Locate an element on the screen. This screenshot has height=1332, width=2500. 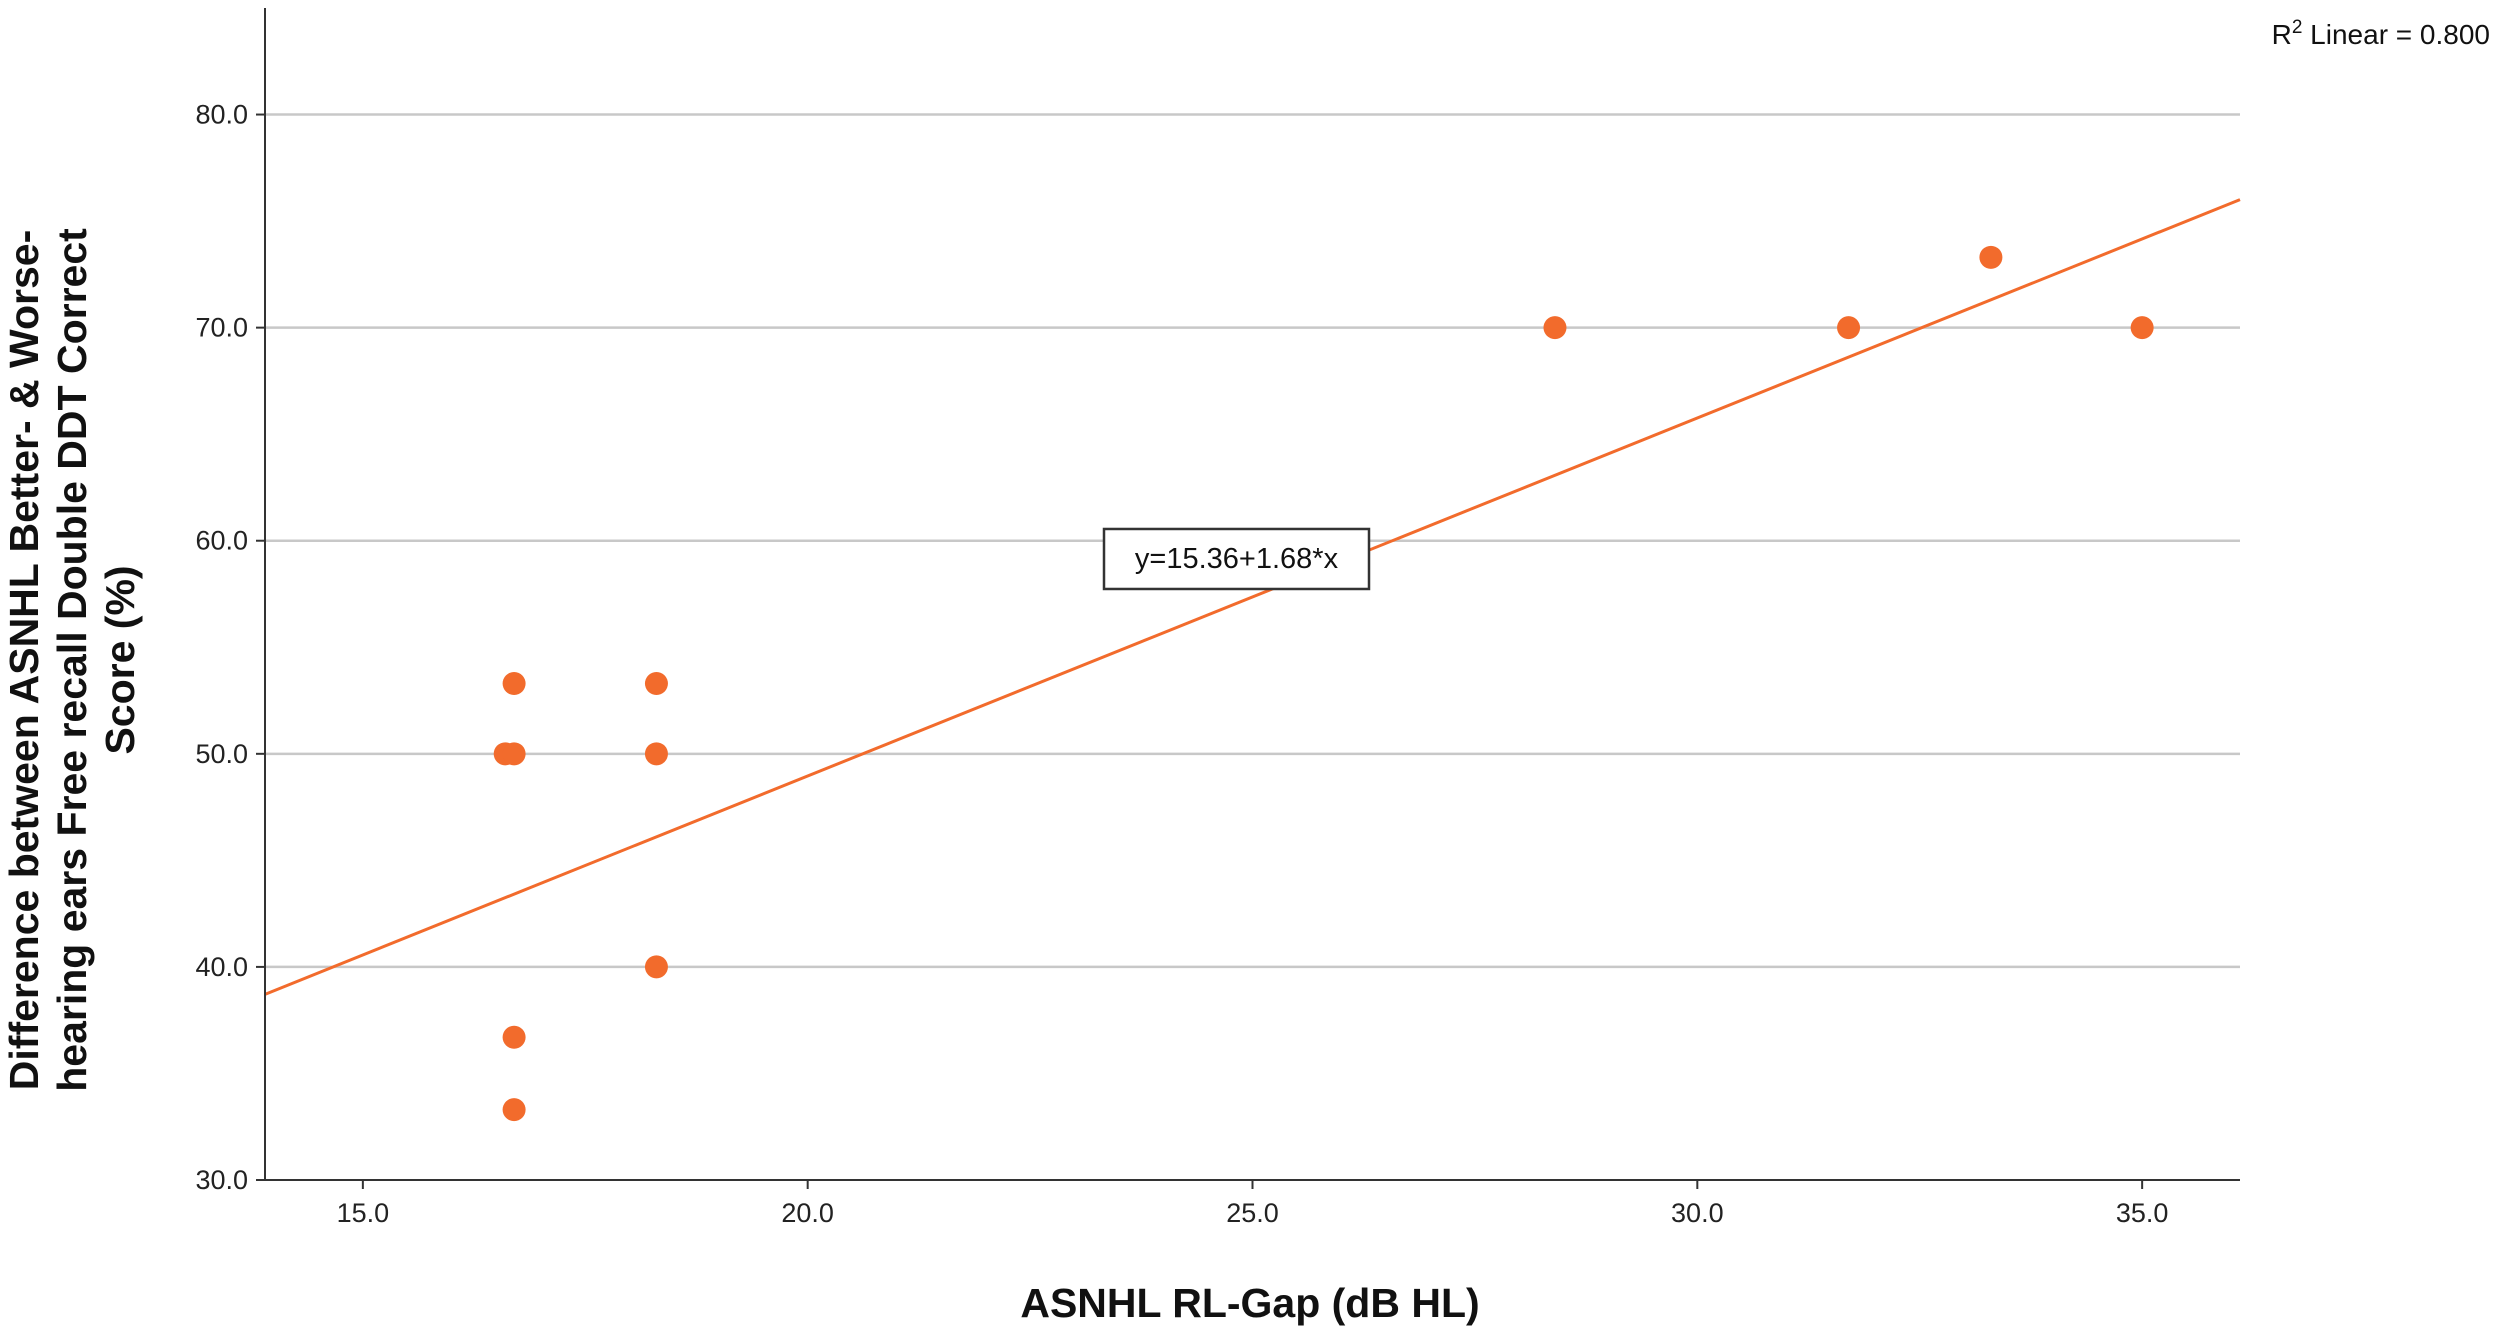
r2-prefix: R is located at coordinates (2282, 34).